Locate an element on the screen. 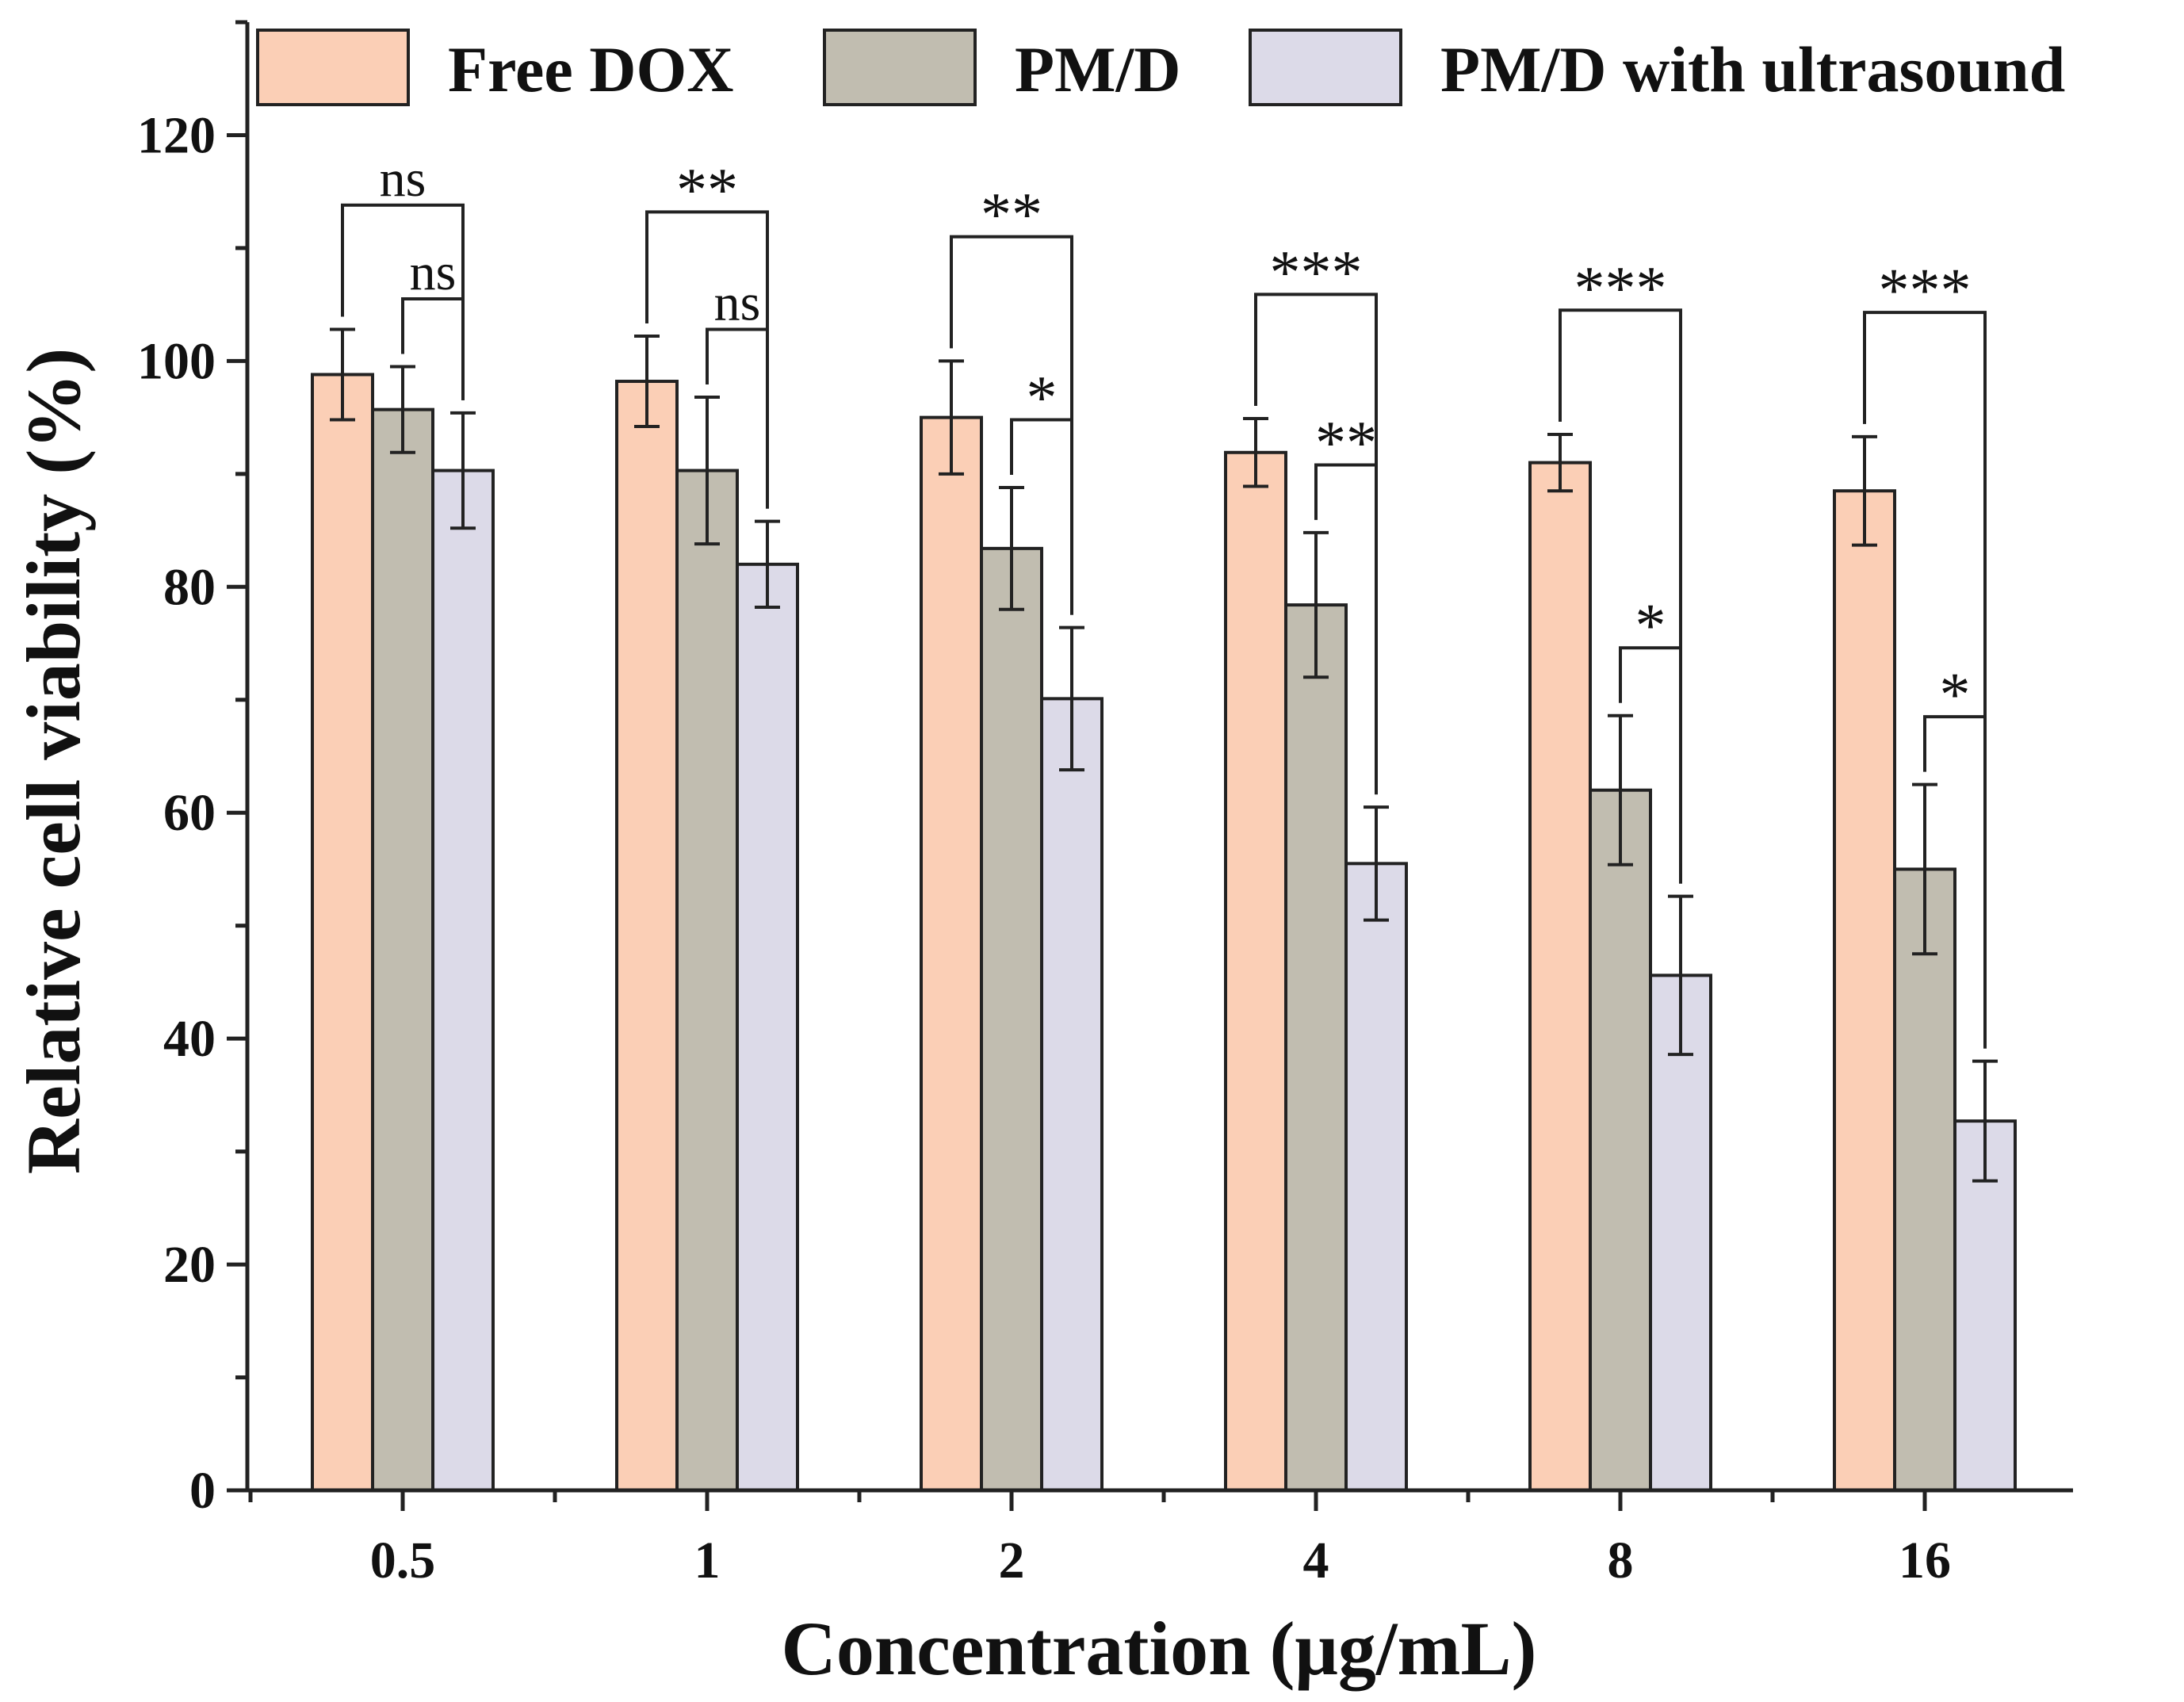 The width and height of the screenshot is (2184, 1702). legend-label-1: PM/D is located at coordinates (1097, 69).